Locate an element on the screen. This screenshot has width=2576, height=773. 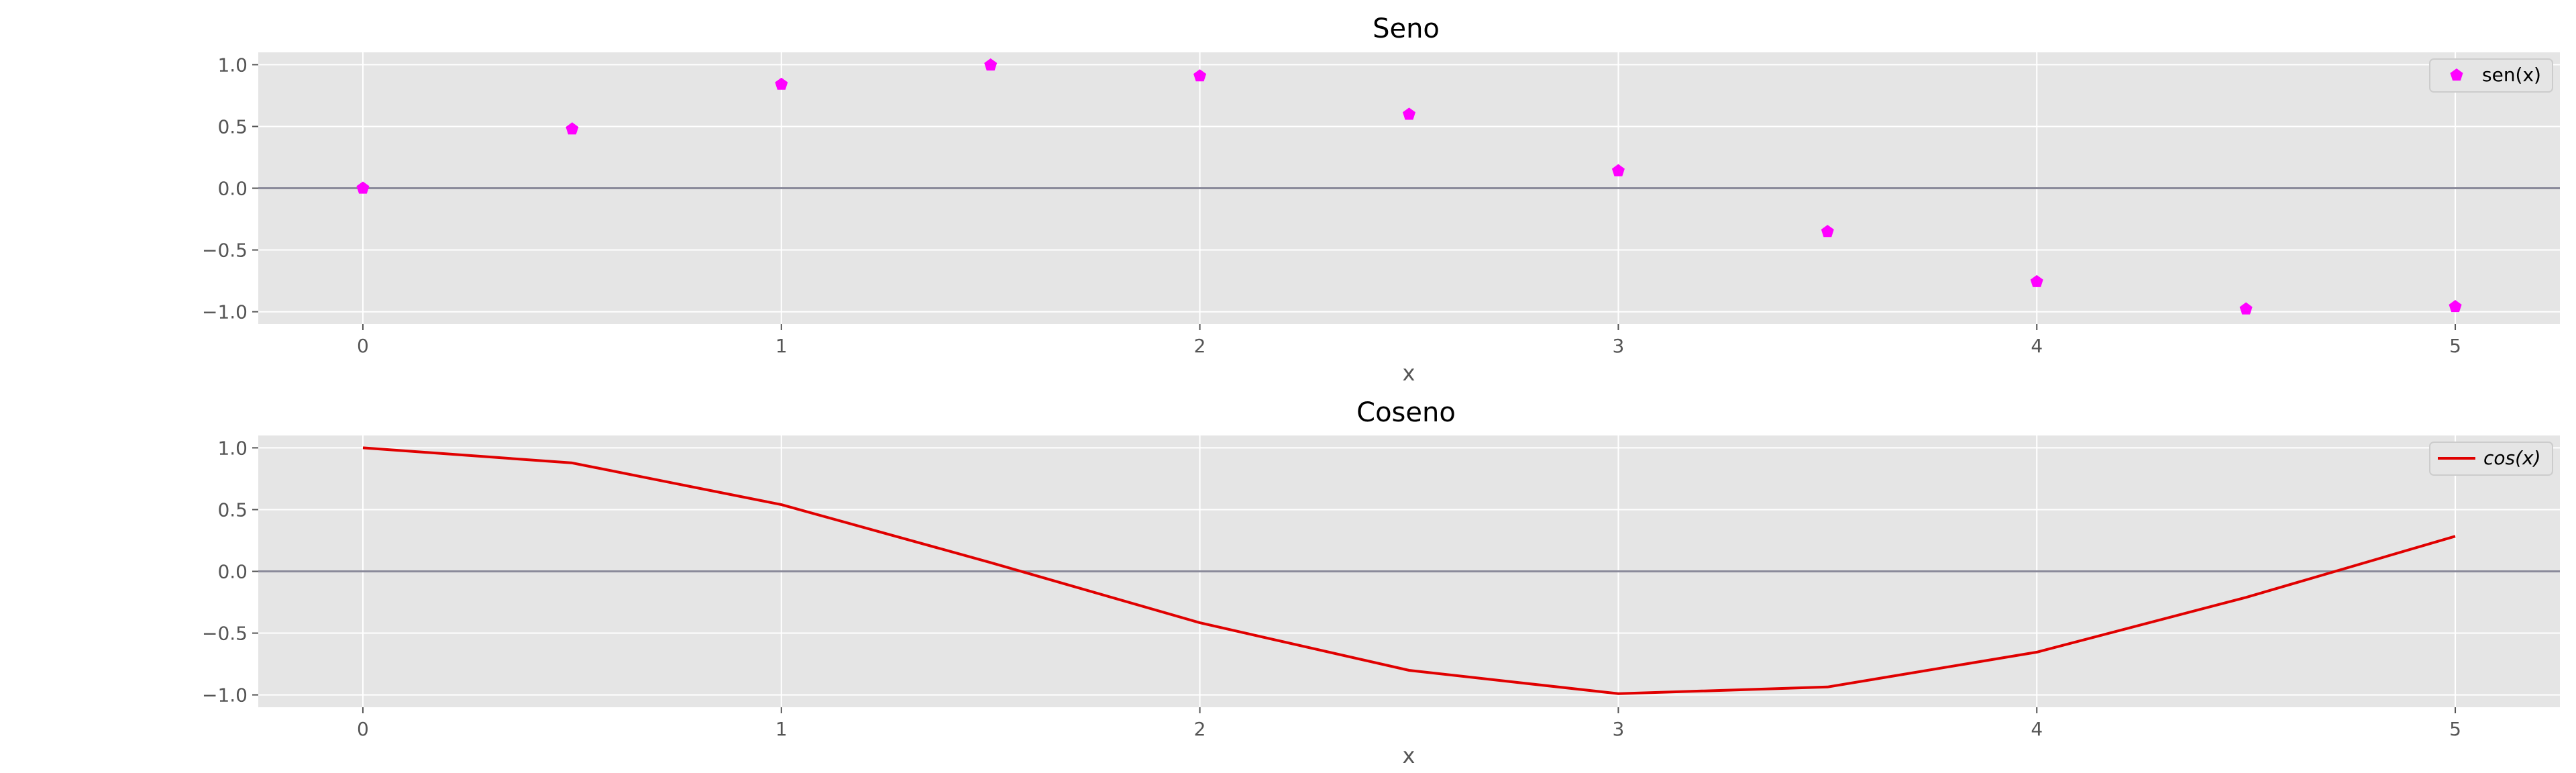
cosine-y-tick-label: 0.0 is located at coordinates (232, 572).